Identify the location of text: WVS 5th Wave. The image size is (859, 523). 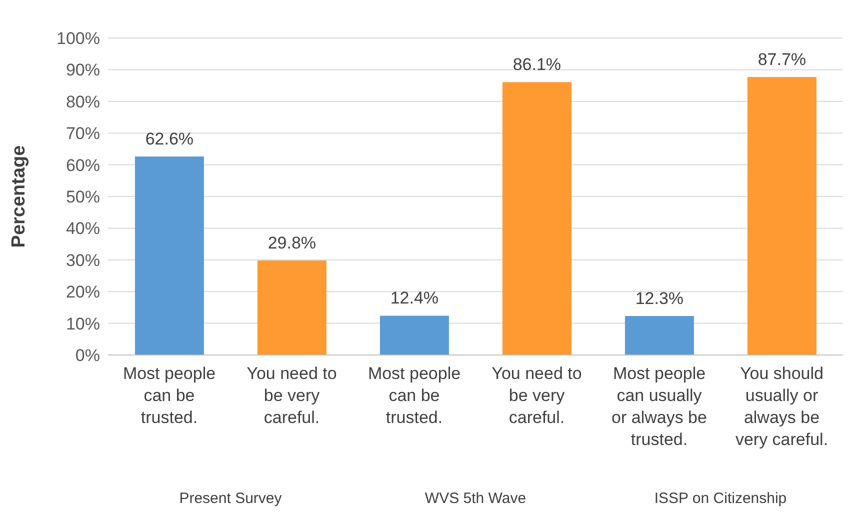
(475, 498).